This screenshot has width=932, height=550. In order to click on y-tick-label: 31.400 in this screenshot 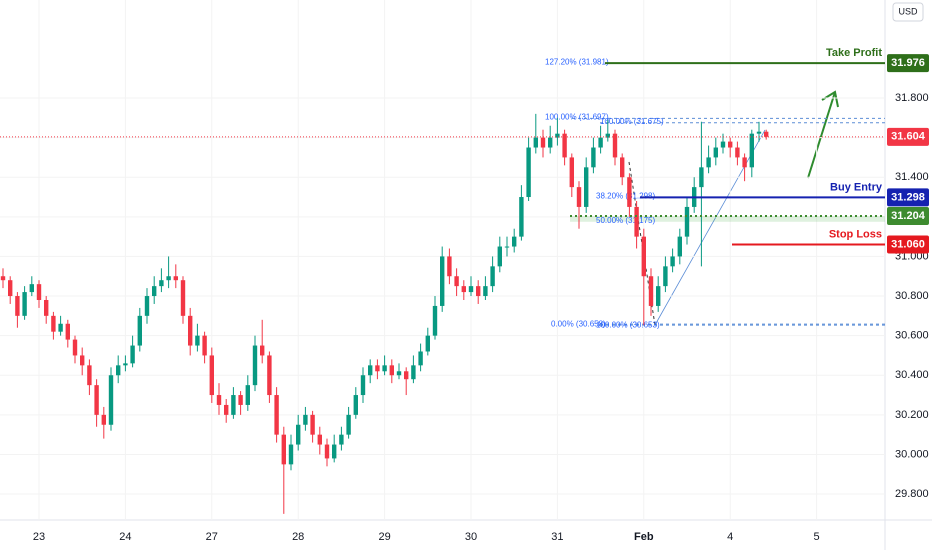, I will do `click(912, 177)`.